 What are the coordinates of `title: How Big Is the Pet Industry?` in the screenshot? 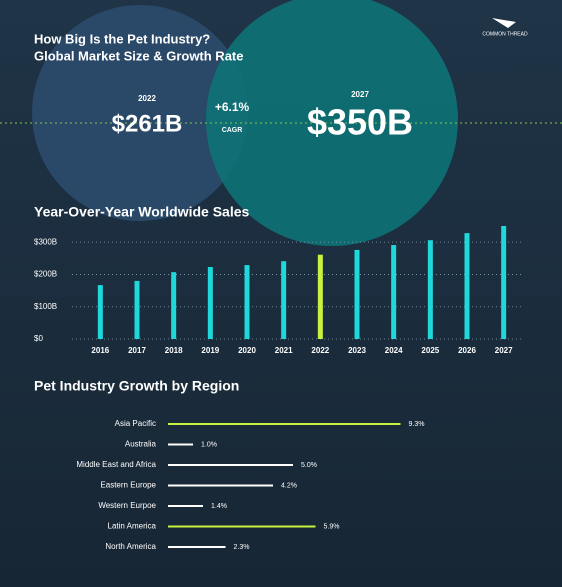 It's located at (122, 38).